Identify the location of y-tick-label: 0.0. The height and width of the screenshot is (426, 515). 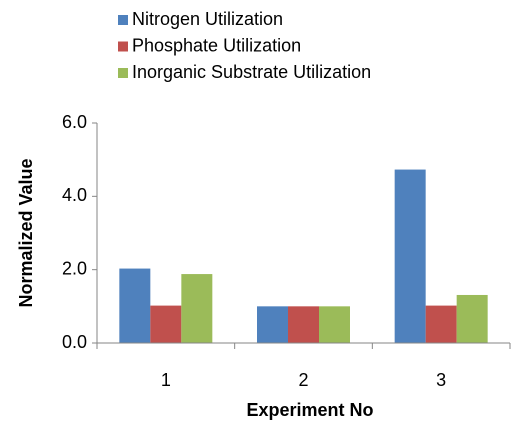
(74, 342).